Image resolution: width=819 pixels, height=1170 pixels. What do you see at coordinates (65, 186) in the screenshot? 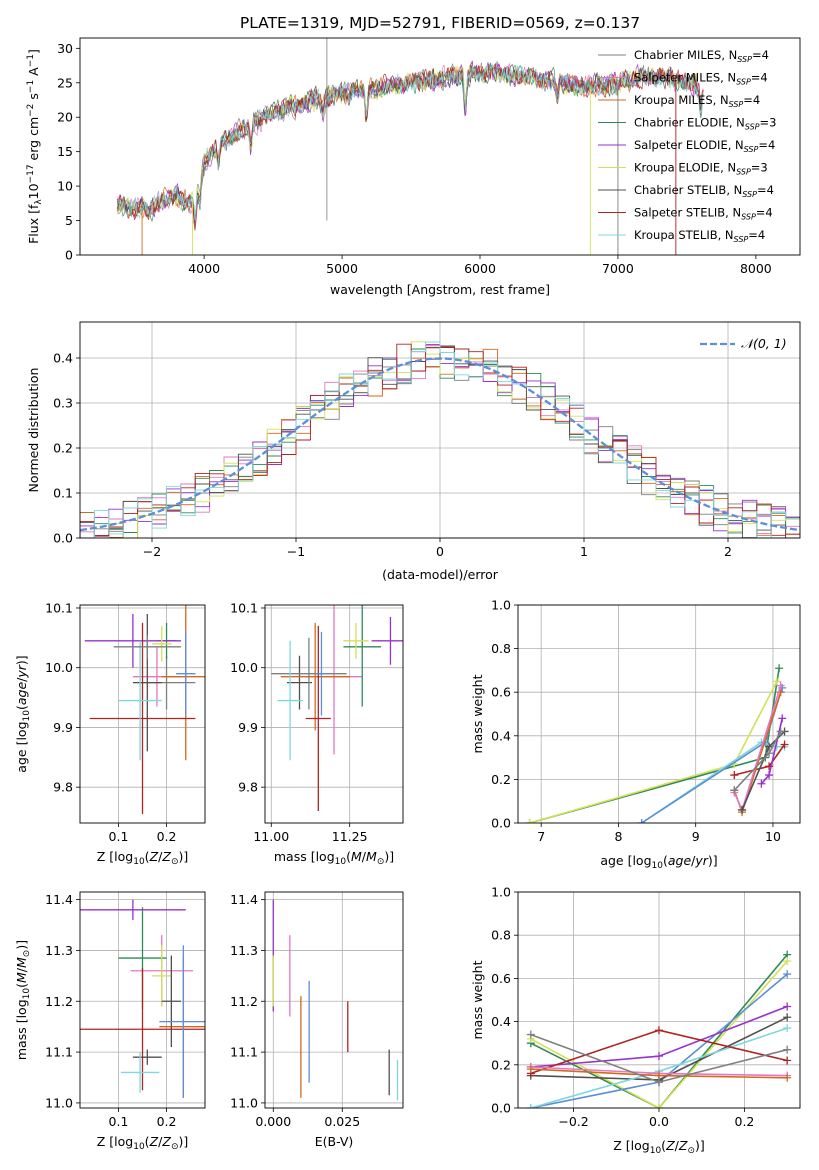
I see `y-tick-label: 10` at bounding box center [65, 186].